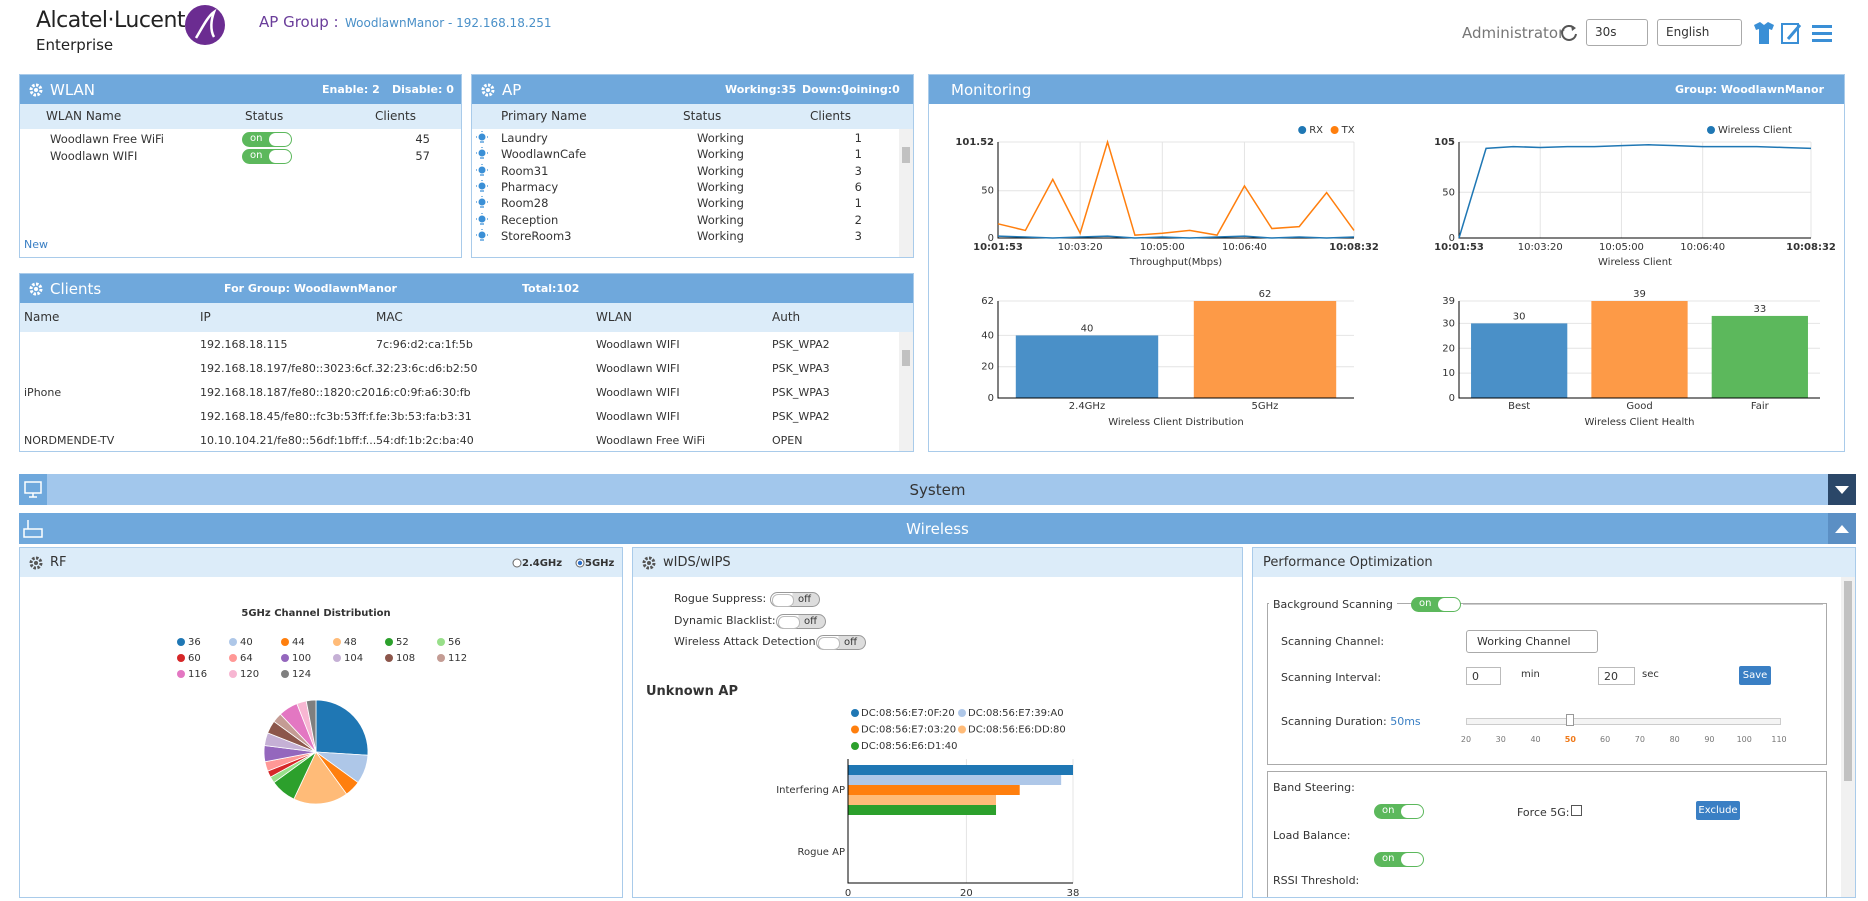 The width and height of the screenshot is (1868, 901). What do you see at coordinates (1639, 739) in the screenshot?
I see `slider-tick-label: 70` at bounding box center [1639, 739].